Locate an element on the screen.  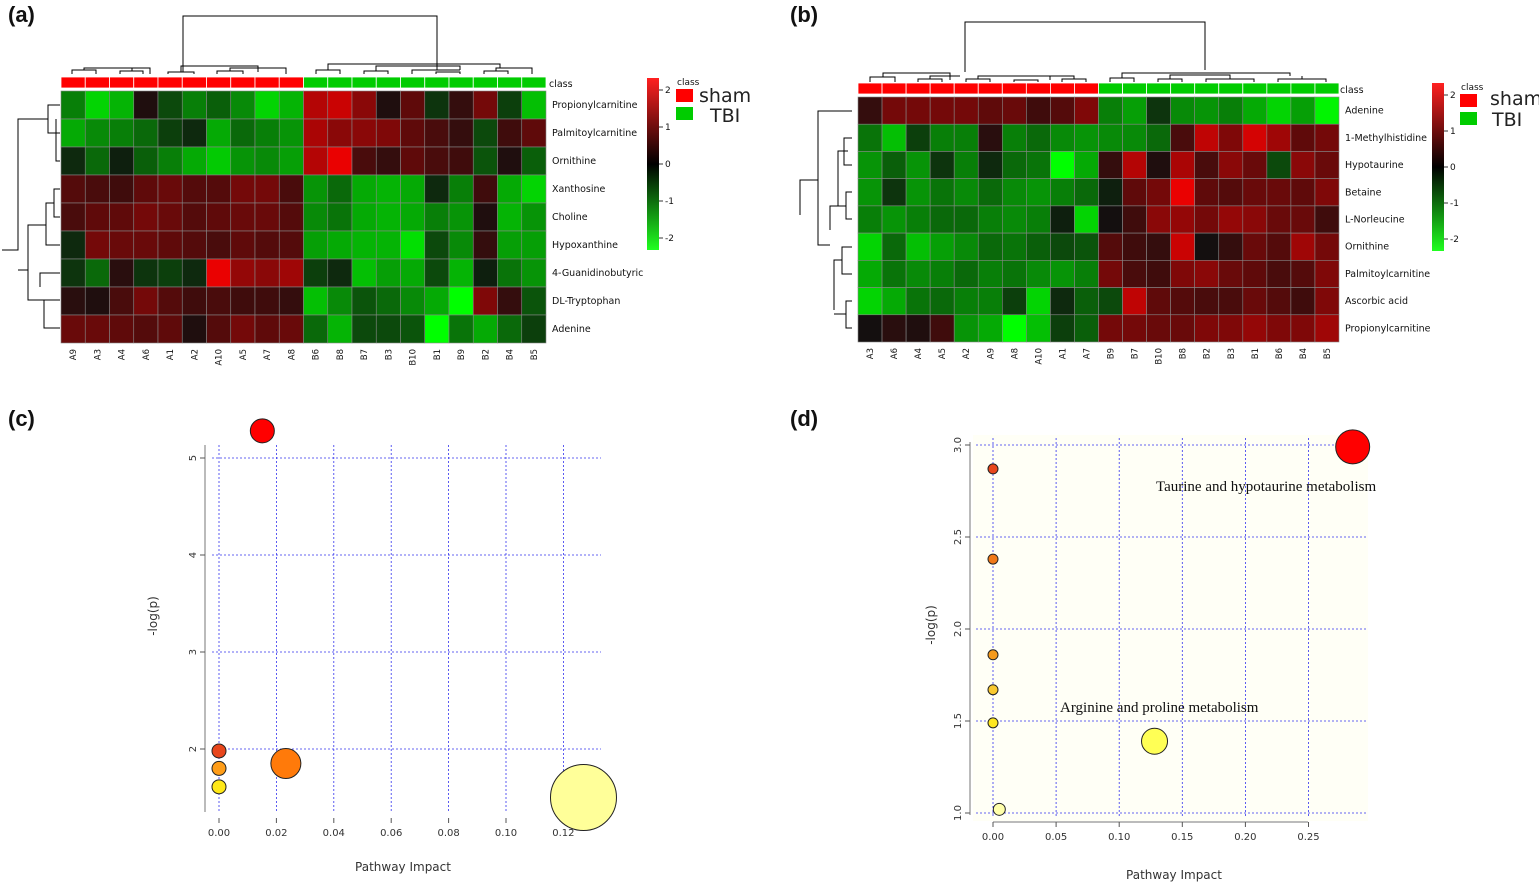
panel-label-b: (b) is located at coordinates (804, 14).